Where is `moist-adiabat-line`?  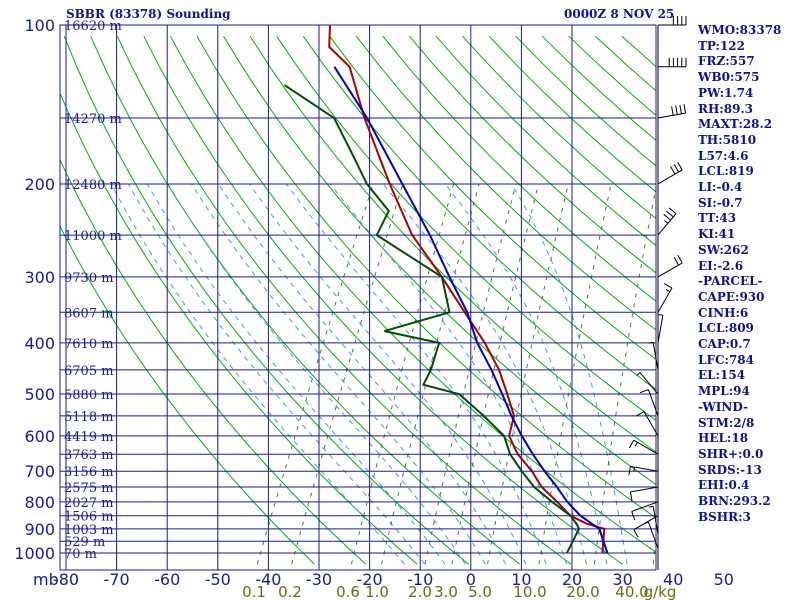
moist-adiabat-line is located at coordinates (569, 374).